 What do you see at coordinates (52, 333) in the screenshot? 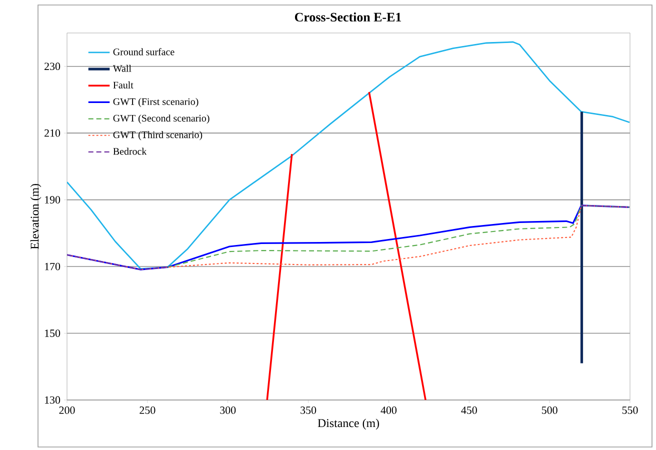
I see `y-tick-label: 150` at bounding box center [52, 333].